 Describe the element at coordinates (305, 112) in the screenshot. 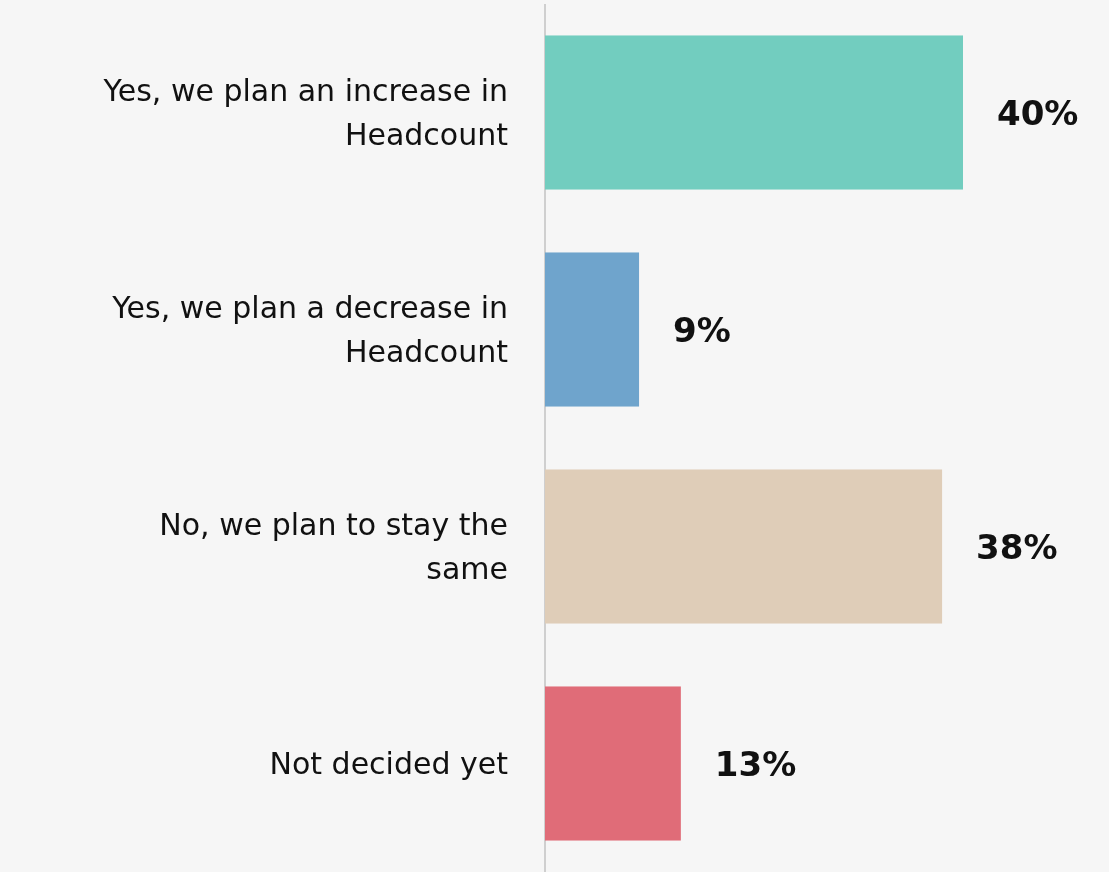

I see `y-tick-label: Yes, we plan an increase in Headcount` at that location.